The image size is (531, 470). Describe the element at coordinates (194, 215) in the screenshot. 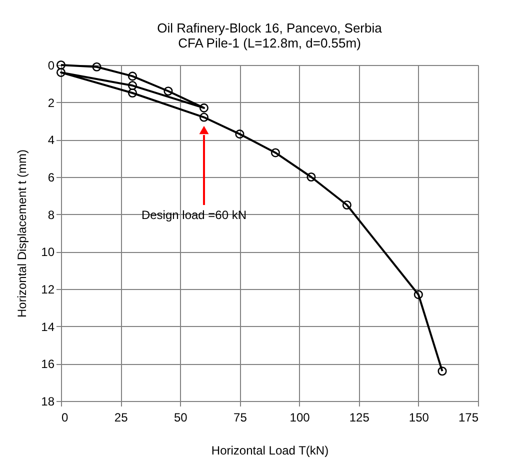

I see `annotation: Design load =60 kN` at that location.